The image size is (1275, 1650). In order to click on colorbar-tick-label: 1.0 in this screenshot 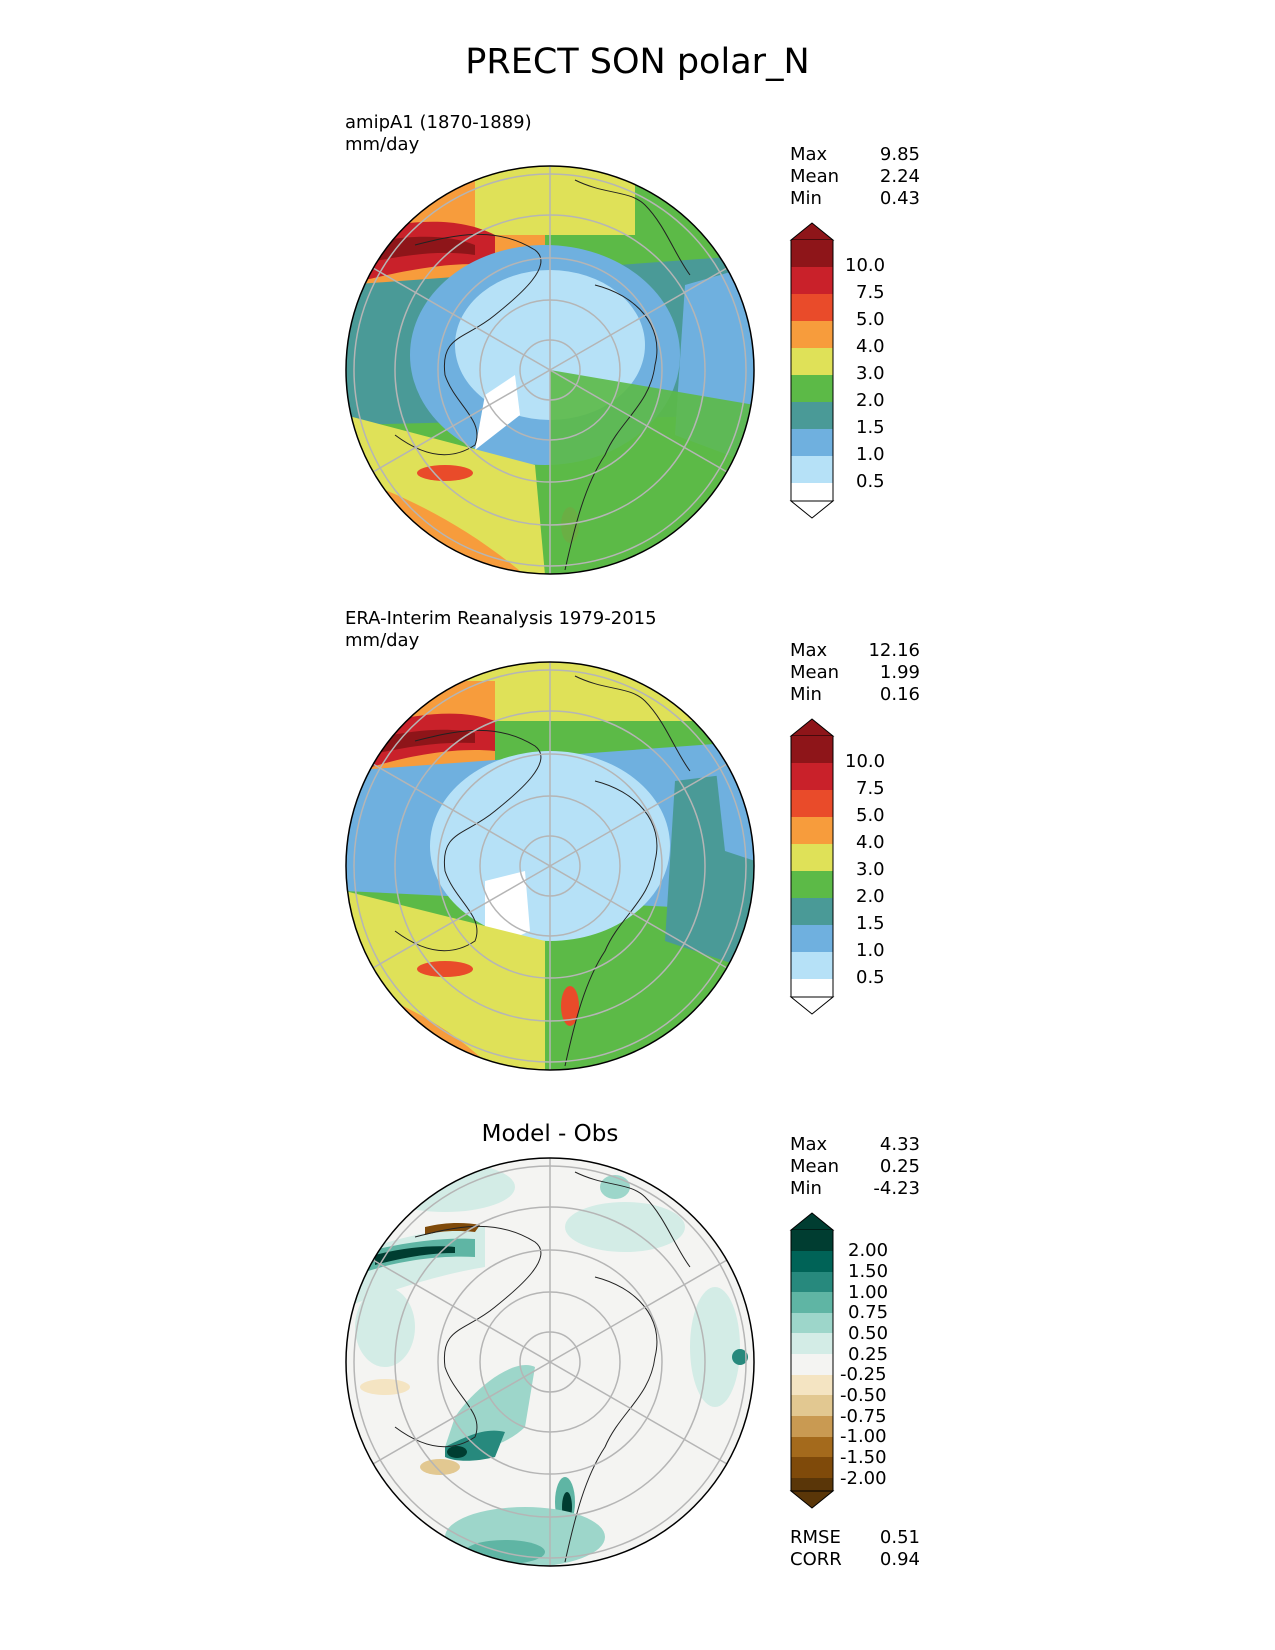, I will do `click(870, 454)`.